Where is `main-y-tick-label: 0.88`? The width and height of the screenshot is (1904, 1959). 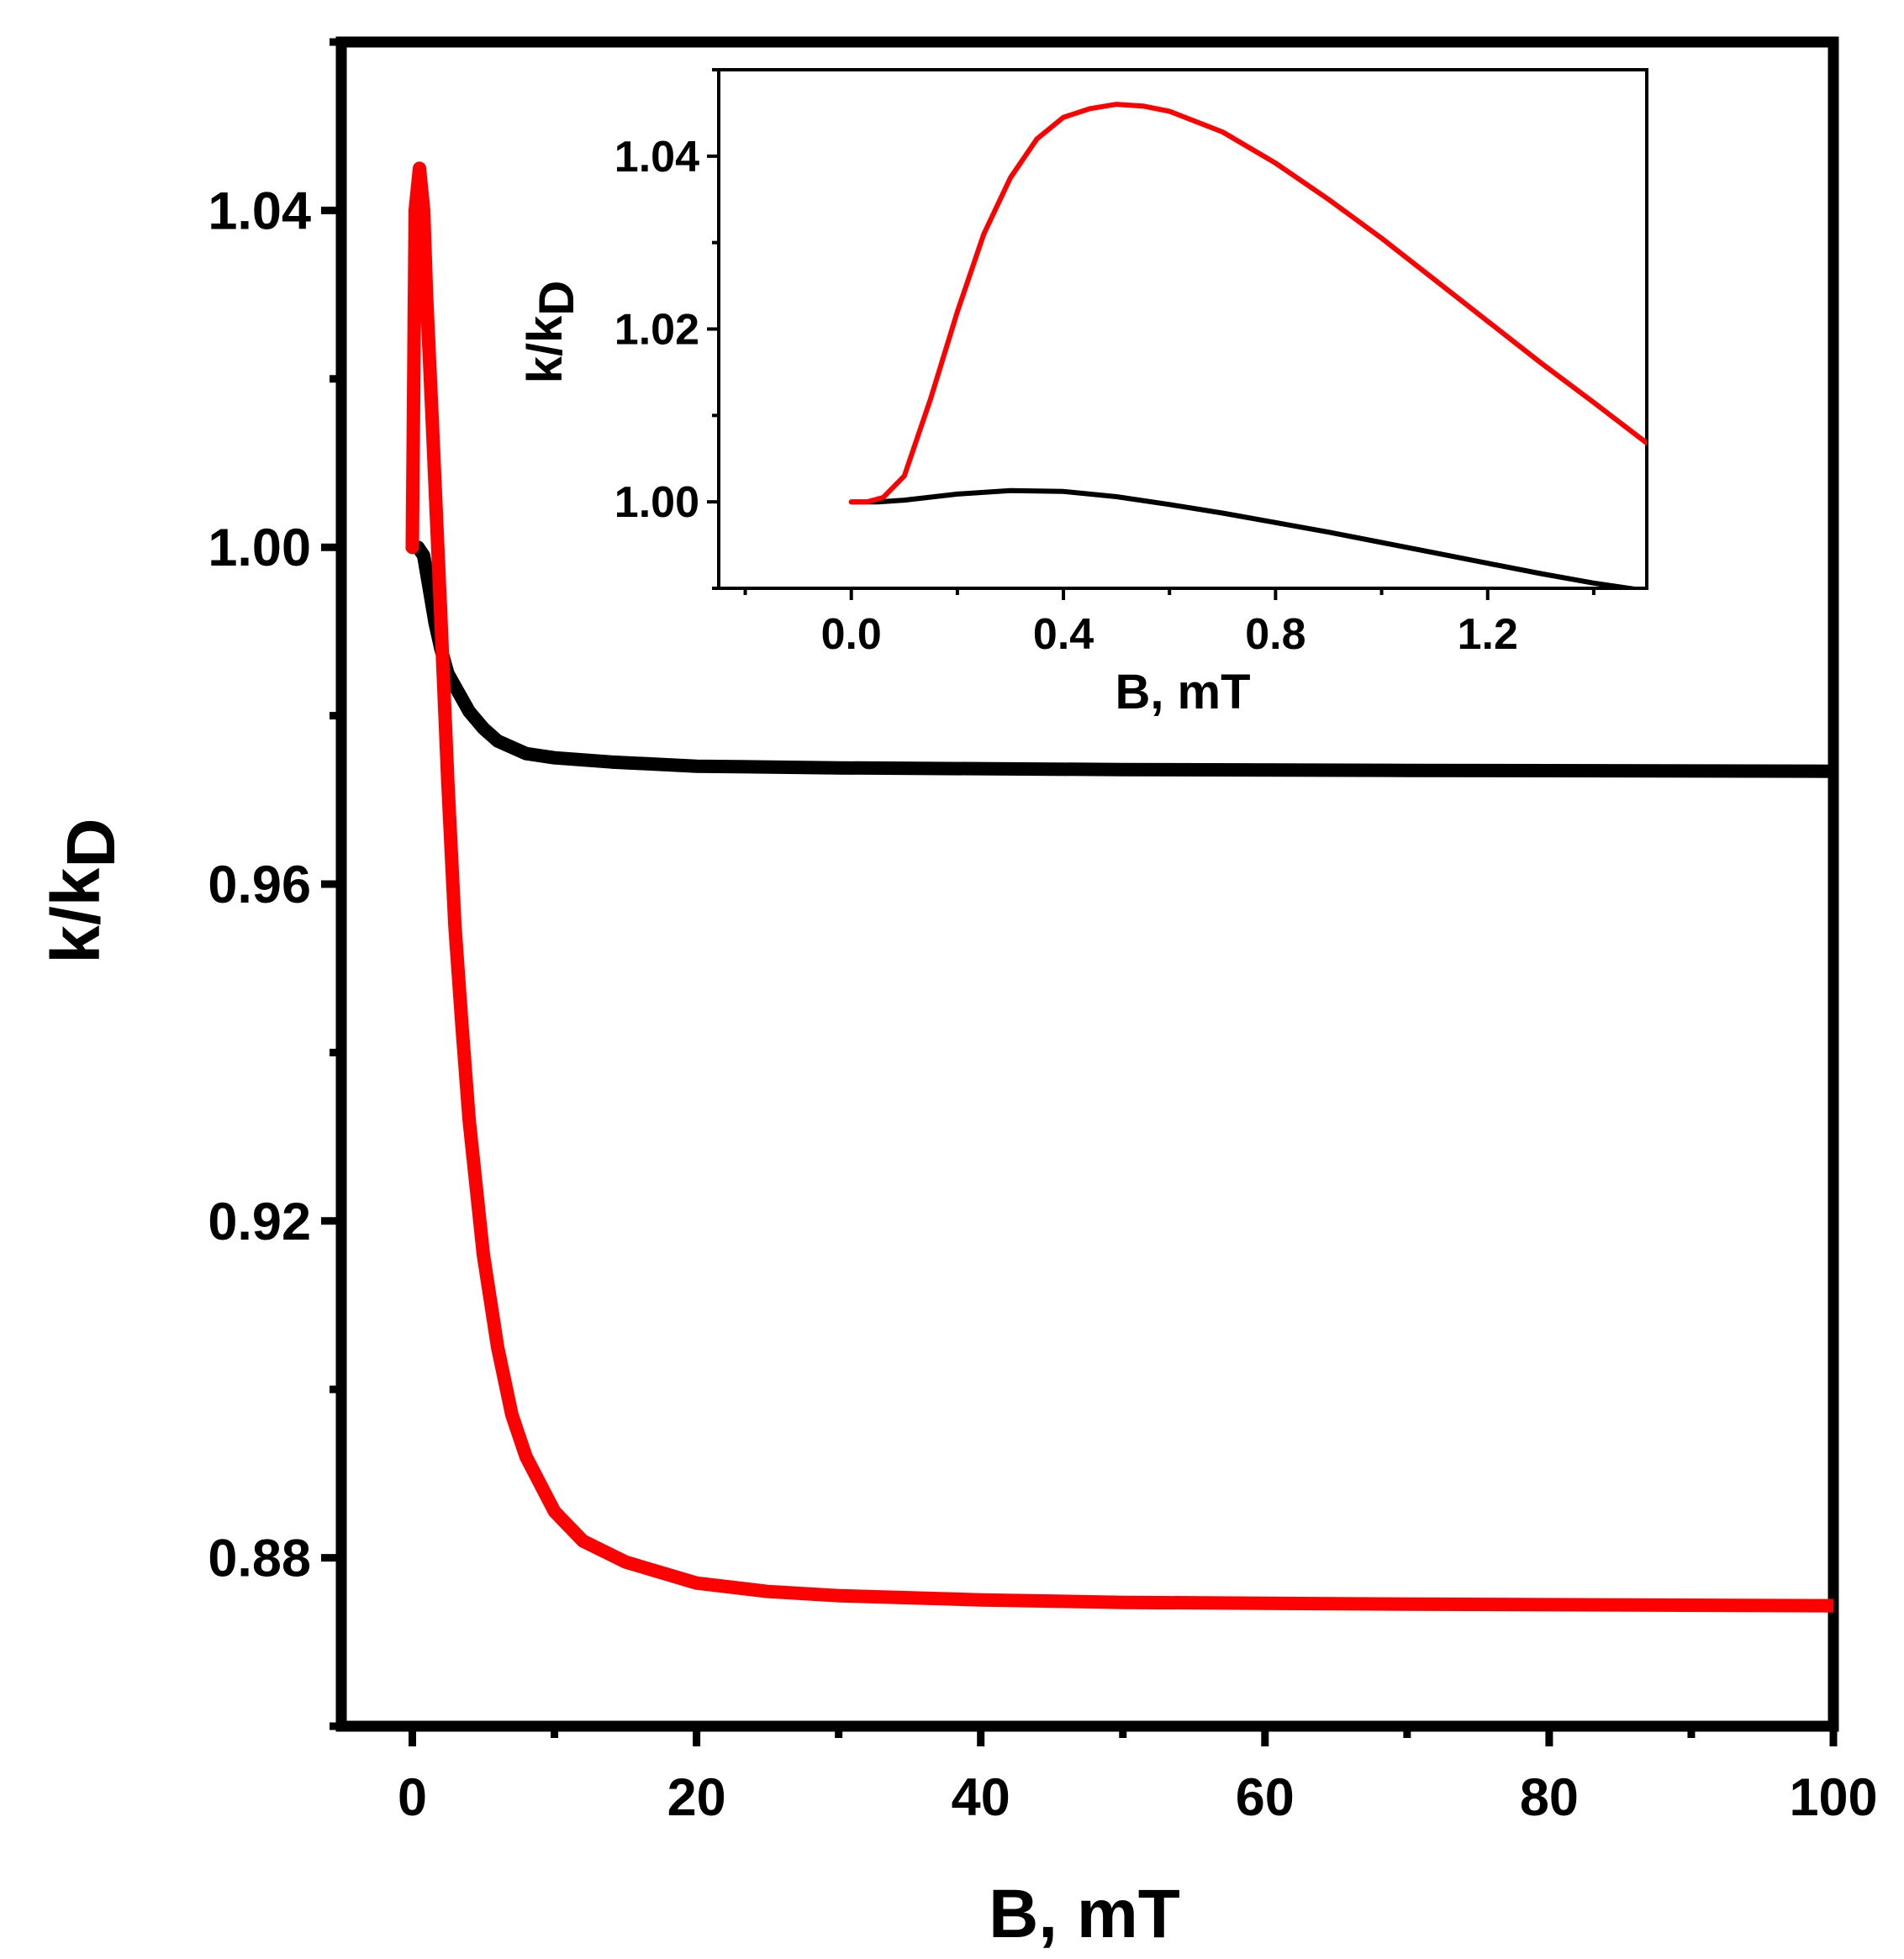
main-y-tick-label: 0.88 is located at coordinates (259, 1559).